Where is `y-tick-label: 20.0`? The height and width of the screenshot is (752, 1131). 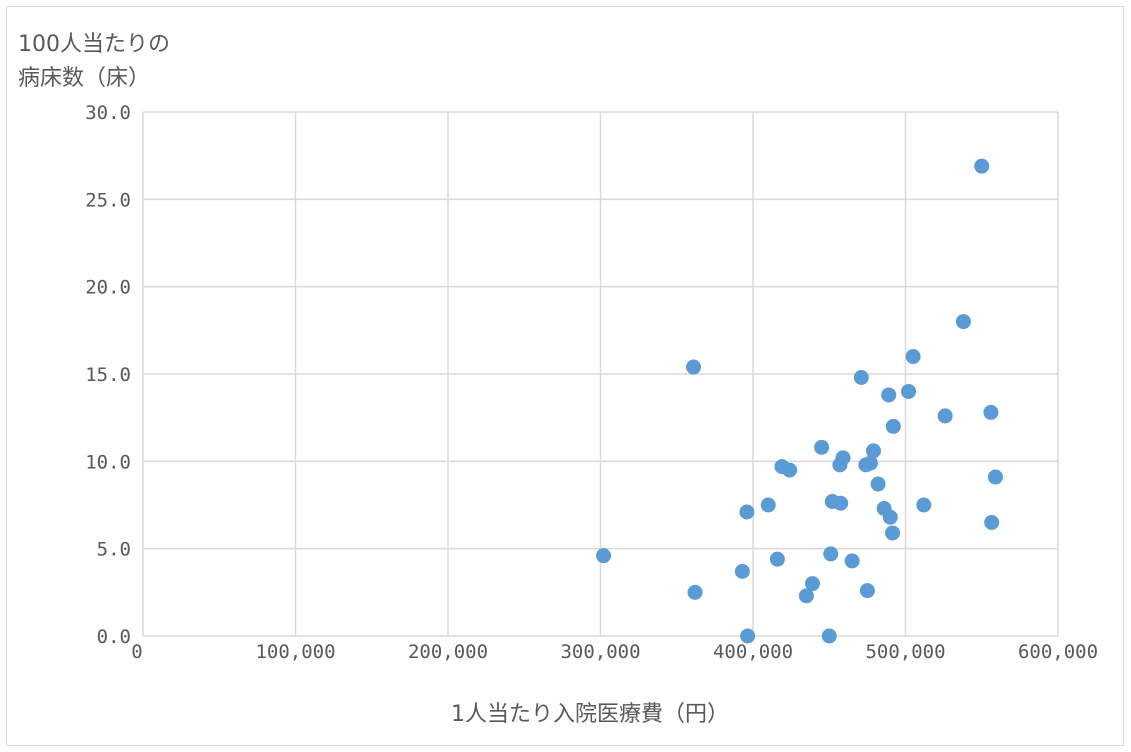 y-tick-label: 20.0 is located at coordinates (108, 288).